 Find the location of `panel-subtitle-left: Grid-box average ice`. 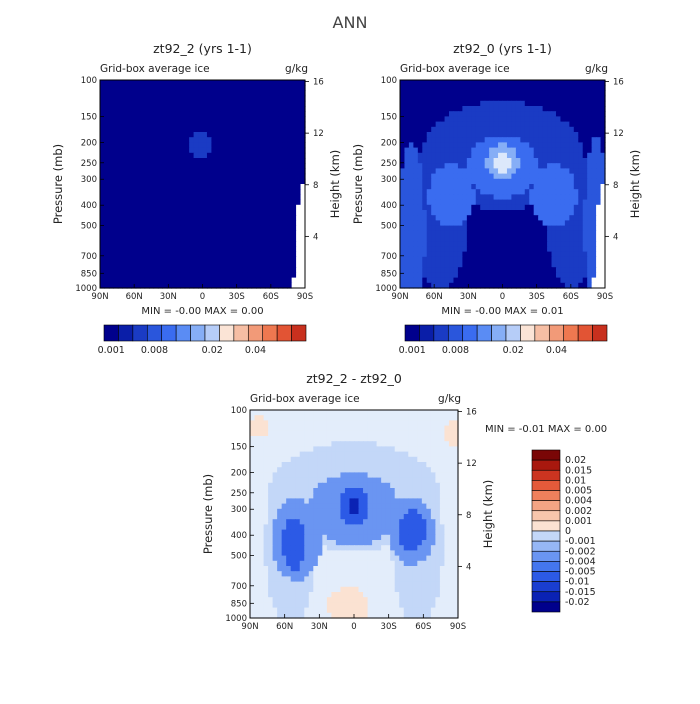

panel-subtitle-left: Grid-box average ice is located at coordinates (455, 69).